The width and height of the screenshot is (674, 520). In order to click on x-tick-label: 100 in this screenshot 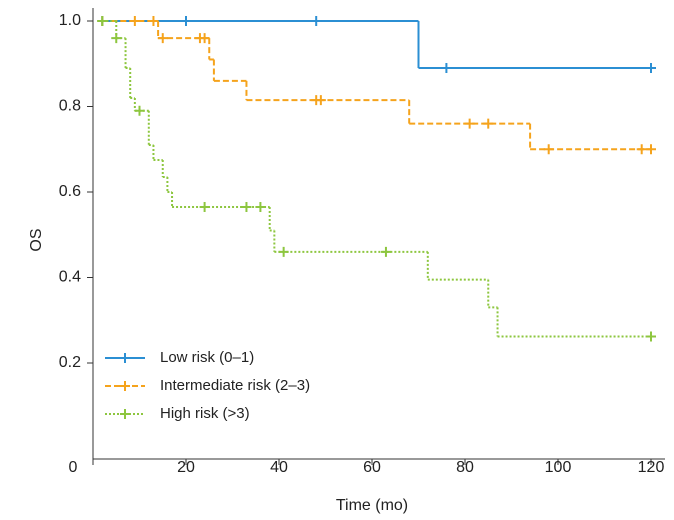, I will do `click(558, 467)`.